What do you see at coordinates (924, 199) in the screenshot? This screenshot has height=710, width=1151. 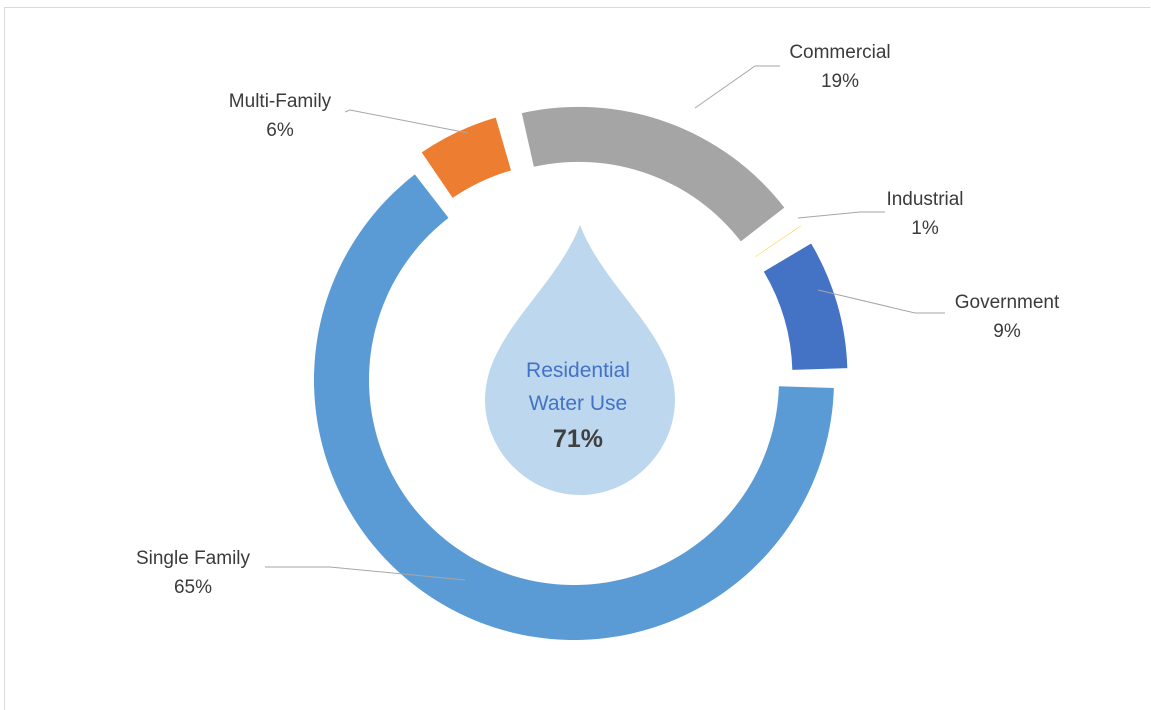 I see `category-label: Industrial` at bounding box center [924, 199].